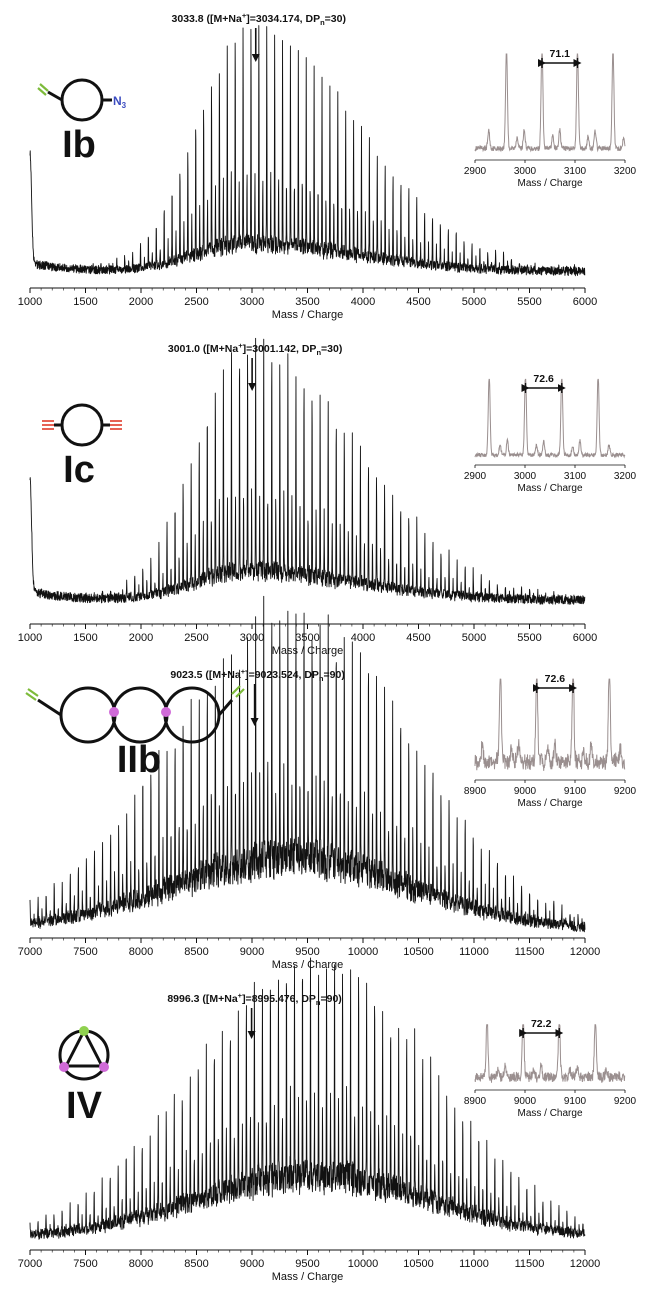 This screenshot has width=645, height=1291. I want to click on annotation-mid: ]=8995.476, DP, so click(279, 999).